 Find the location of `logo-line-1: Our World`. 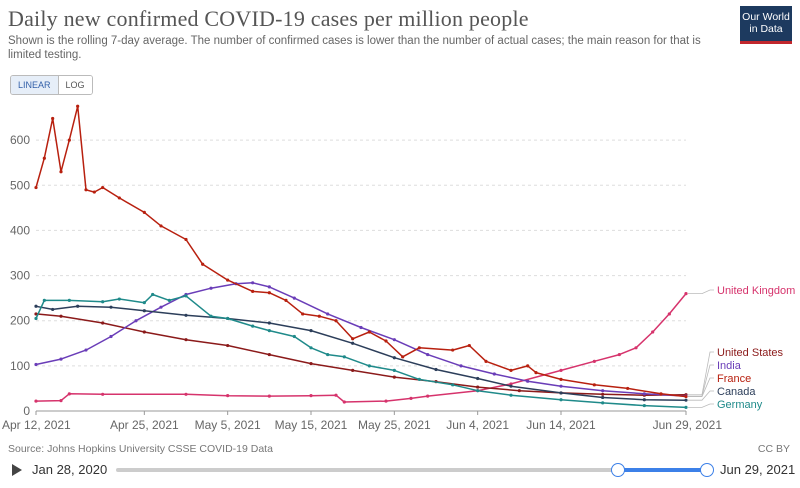

logo-line-1: Our World is located at coordinates (766, 17).